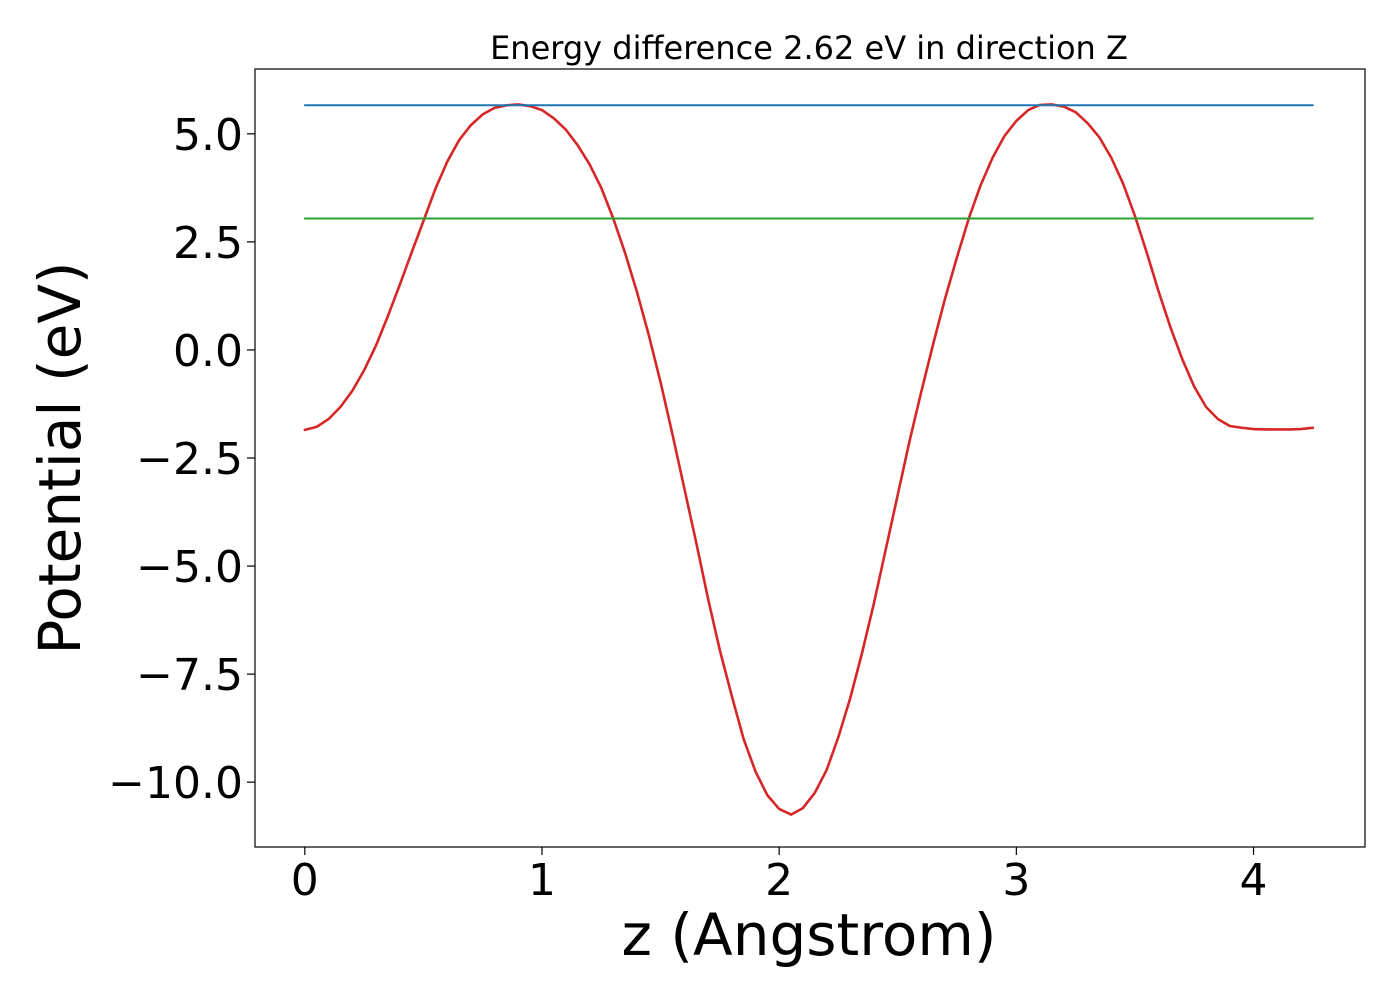 The width and height of the screenshot is (1400, 1000). Describe the element at coordinates (779, 880) in the screenshot. I see `x-tick-label: 2` at that location.